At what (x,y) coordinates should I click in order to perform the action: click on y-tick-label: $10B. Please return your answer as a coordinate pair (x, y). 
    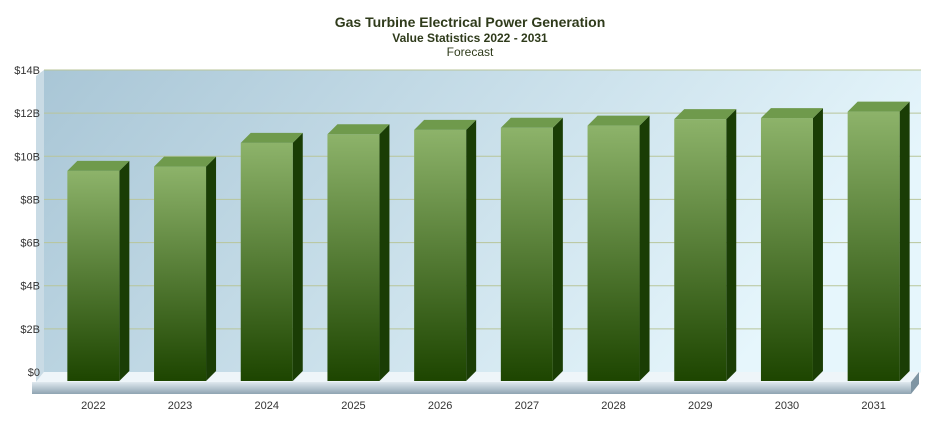
    Looking at the image, I should click on (27, 157).